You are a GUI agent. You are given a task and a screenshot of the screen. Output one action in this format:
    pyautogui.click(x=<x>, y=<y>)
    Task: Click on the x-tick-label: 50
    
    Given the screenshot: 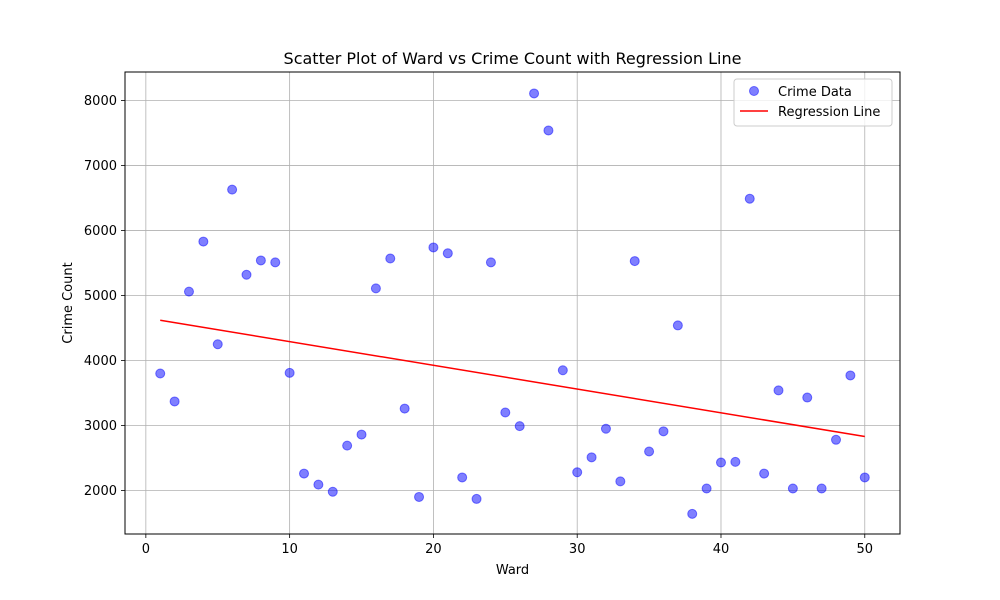 What is the action you would take?
    pyautogui.click(x=864, y=549)
    